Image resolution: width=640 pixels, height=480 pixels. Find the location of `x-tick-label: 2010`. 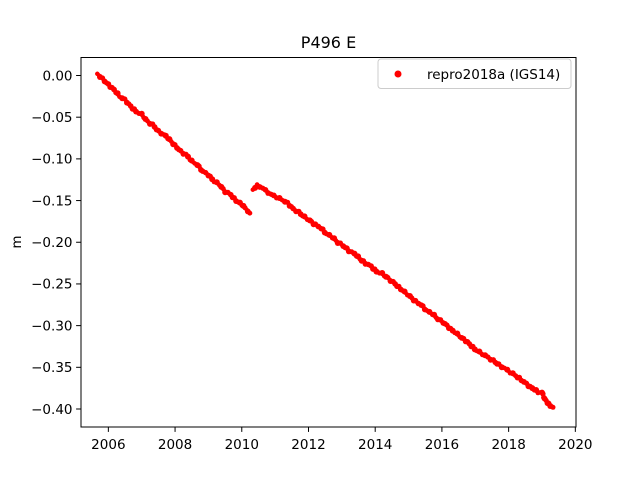

x-tick-label: 2010 is located at coordinates (242, 445).